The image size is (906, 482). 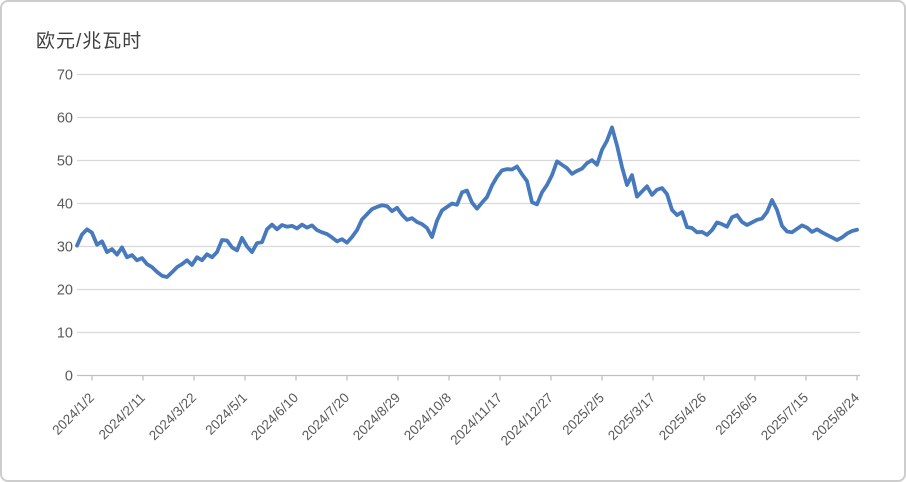 I want to click on x-axis-tick-label: 2024/1/2, so click(x=73, y=414).